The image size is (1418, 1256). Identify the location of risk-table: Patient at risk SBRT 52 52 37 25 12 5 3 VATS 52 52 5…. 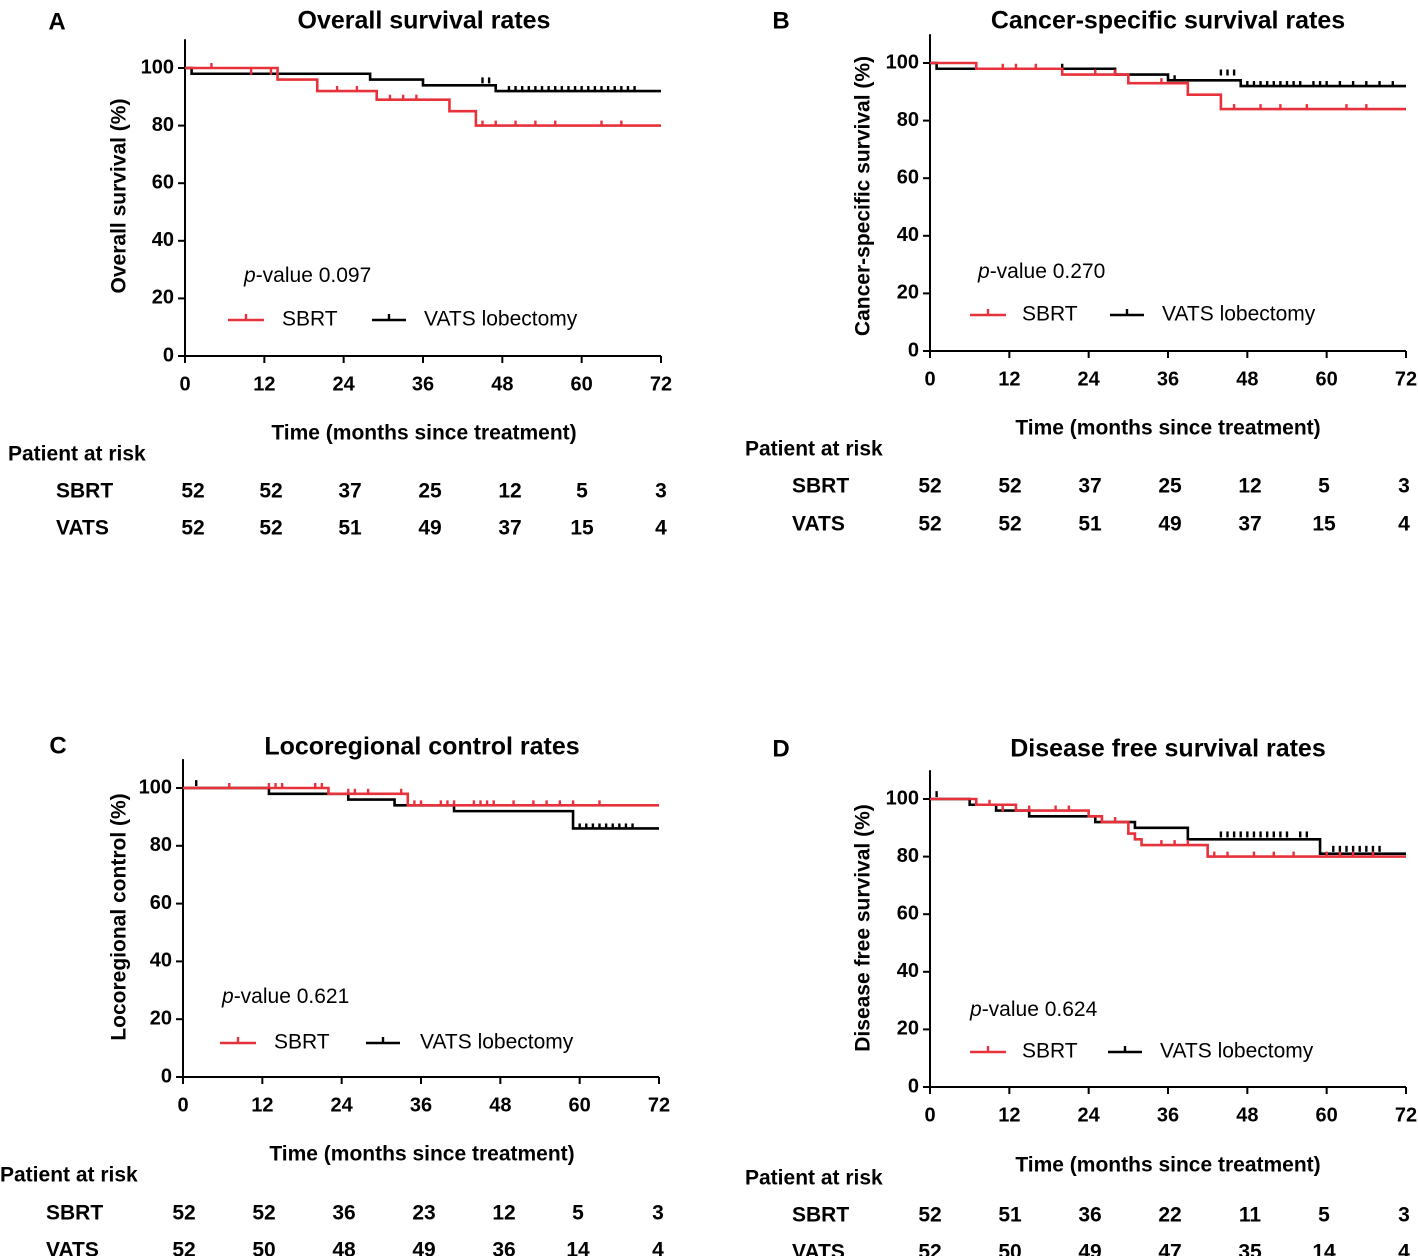
(337, 491).